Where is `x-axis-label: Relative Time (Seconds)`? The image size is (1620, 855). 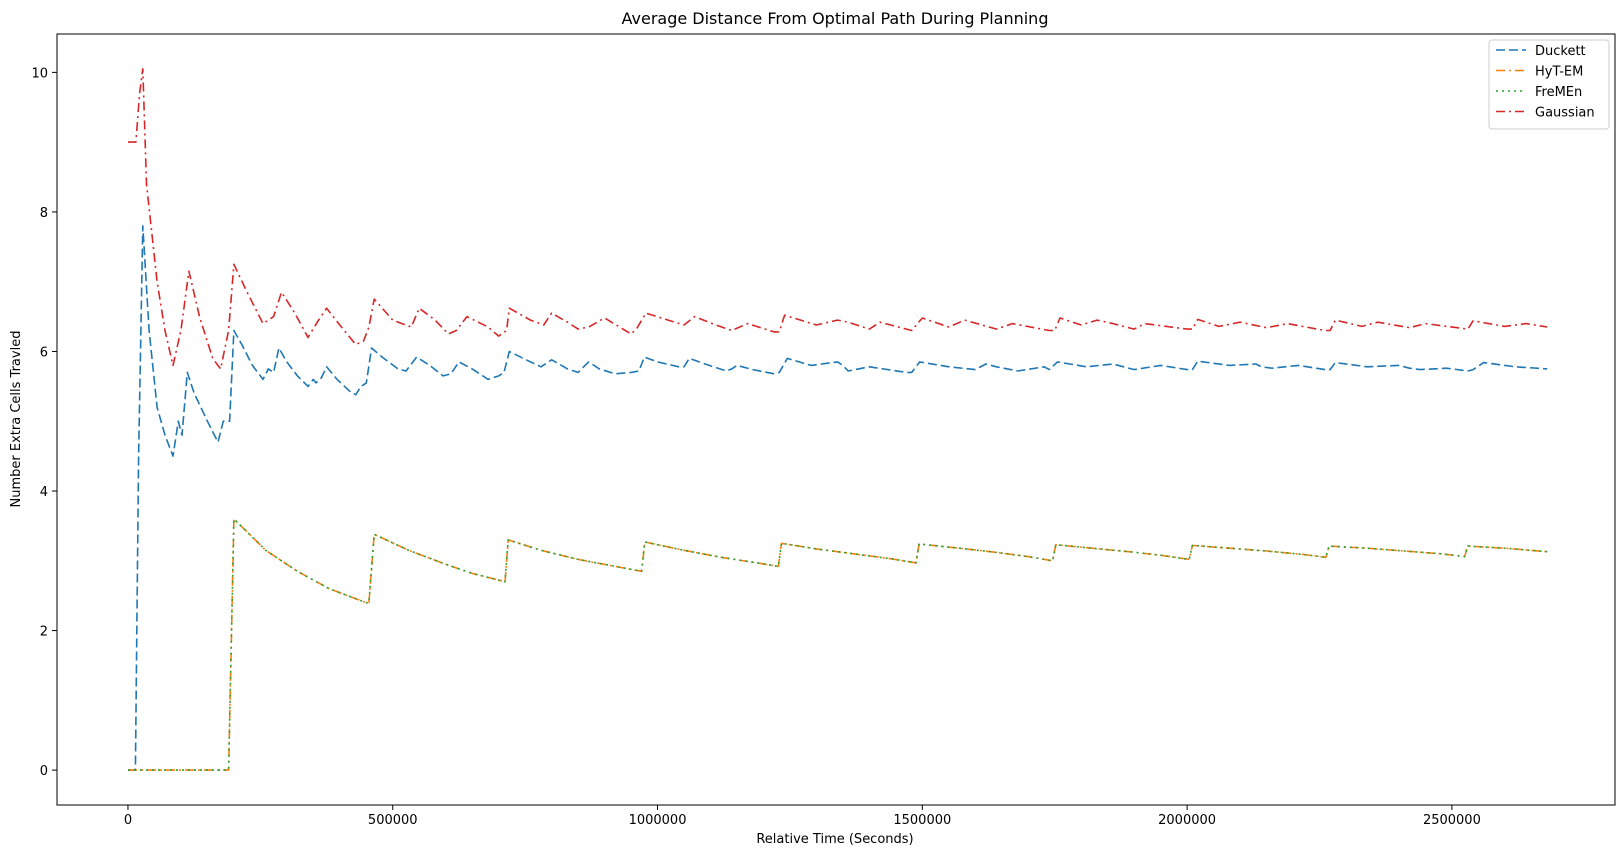
x-axis-label: Relative Time (Seconds) is located at coordinates (834, 839).